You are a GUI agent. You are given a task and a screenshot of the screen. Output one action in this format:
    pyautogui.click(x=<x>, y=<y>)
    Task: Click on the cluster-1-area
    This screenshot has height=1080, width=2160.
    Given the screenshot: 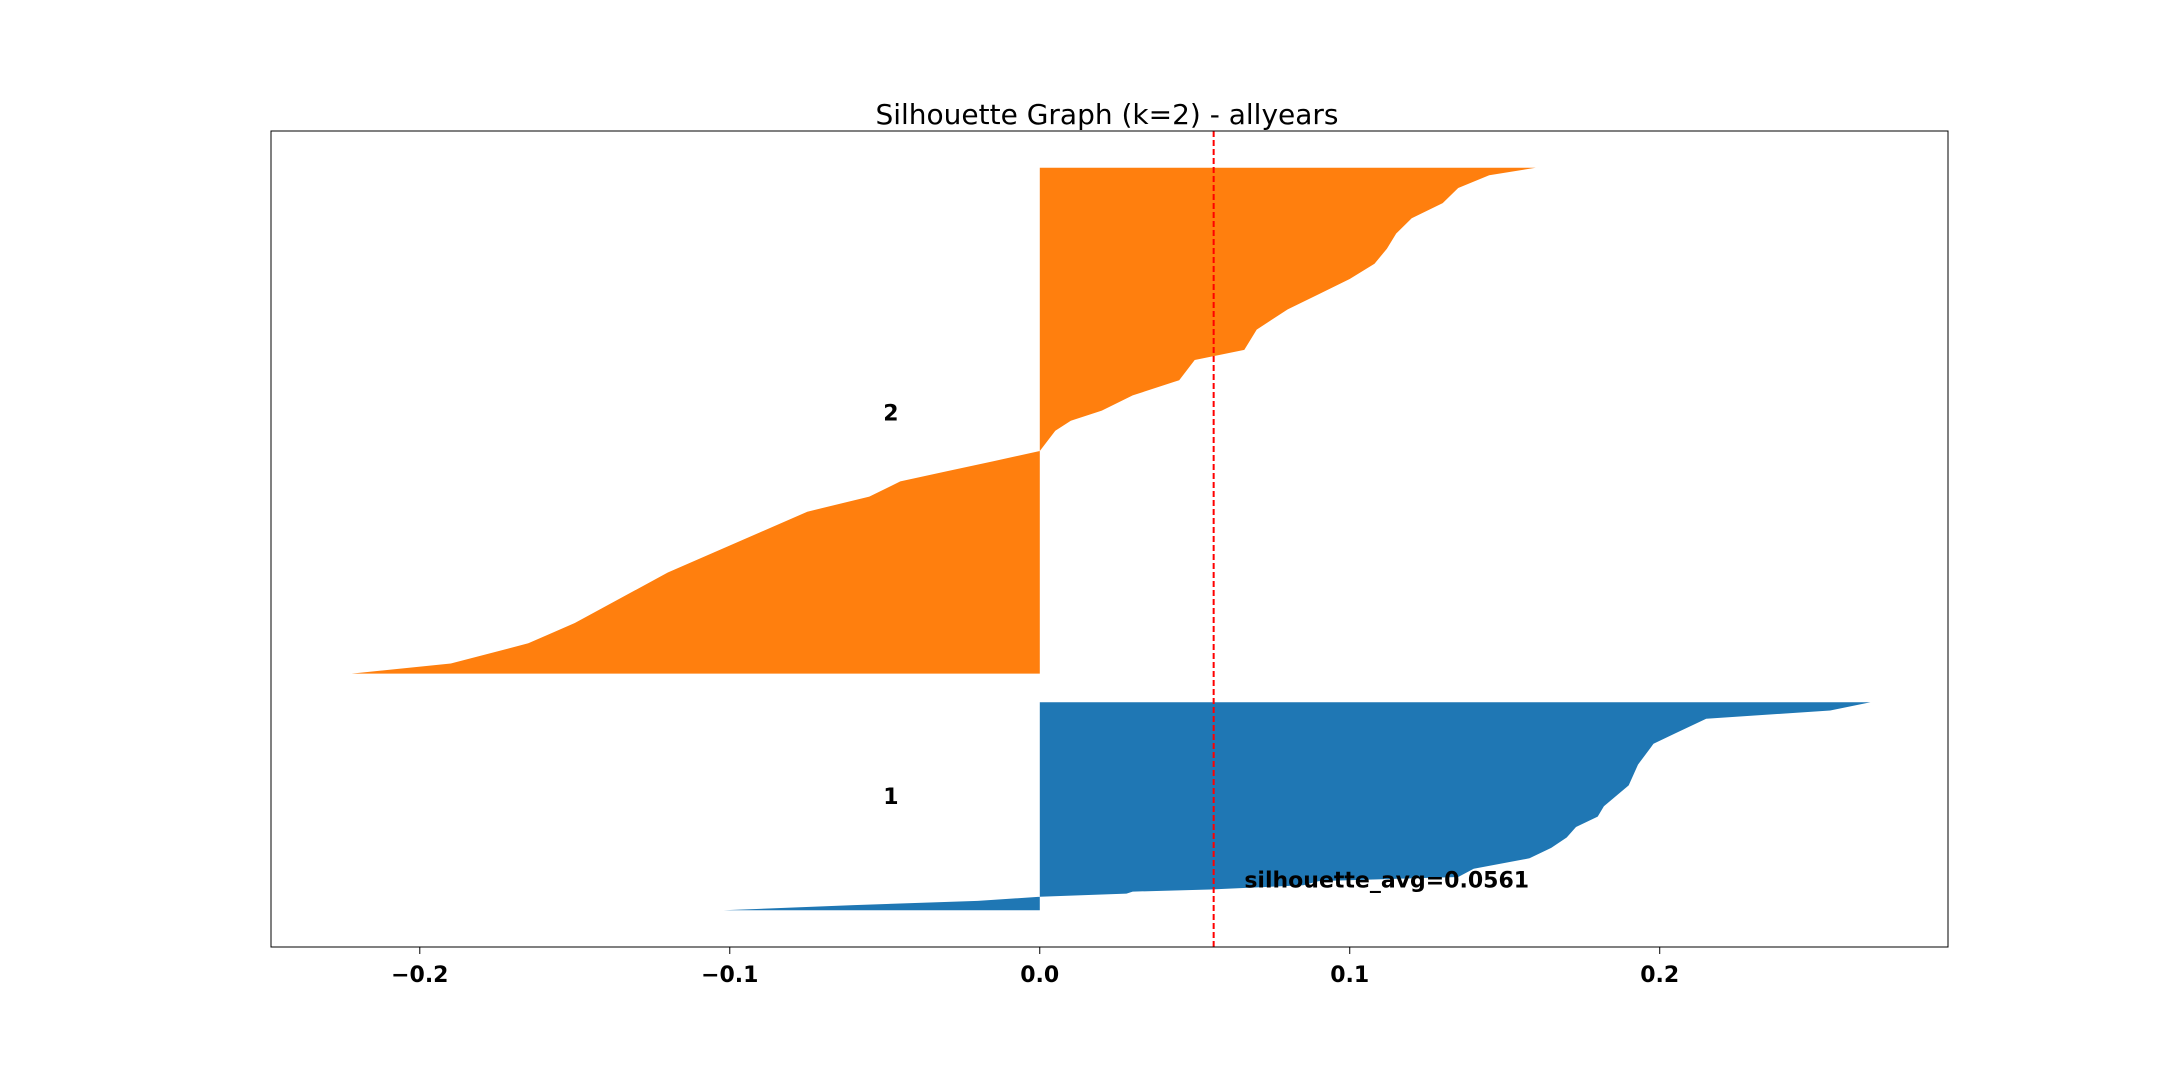 What is the action you would take?
    pyautogui.click(x=1297, y=806)
    